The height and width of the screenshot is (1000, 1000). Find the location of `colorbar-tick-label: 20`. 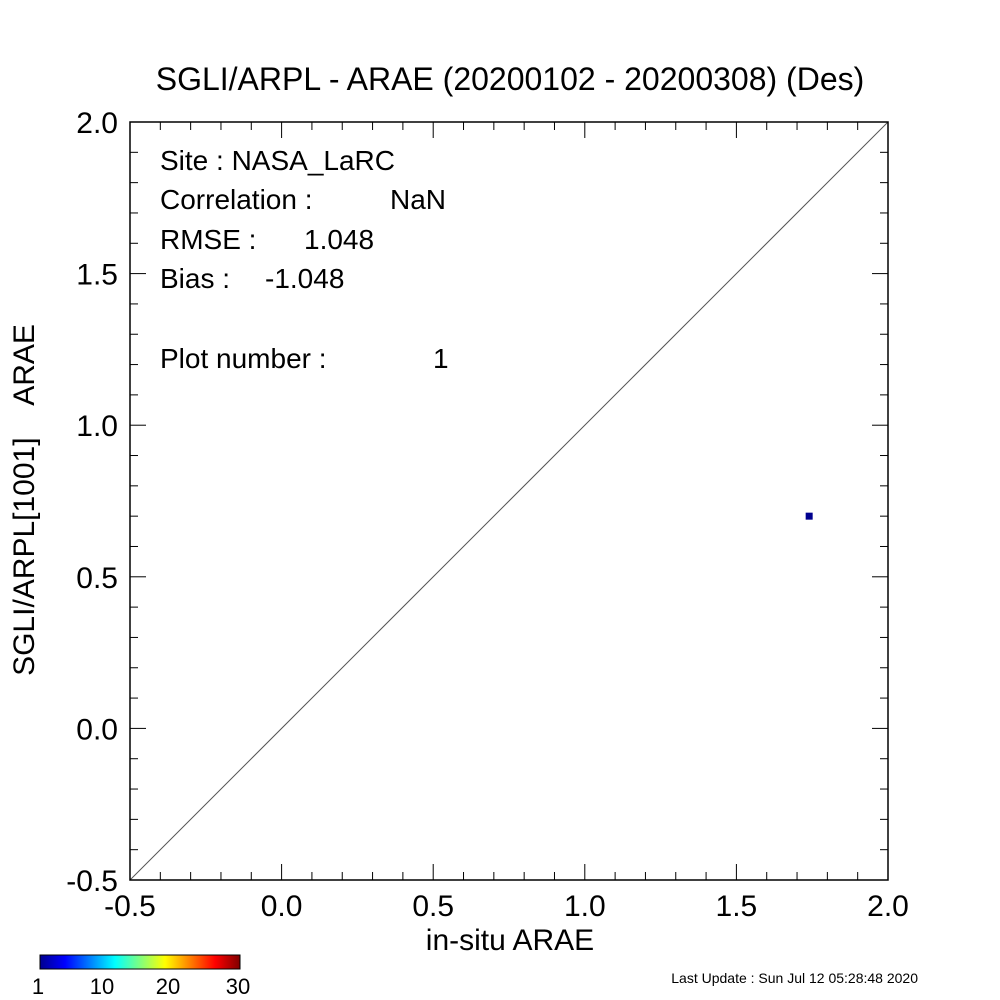

colorbar-tick-label: 20 is located at coordinates (168, 986).